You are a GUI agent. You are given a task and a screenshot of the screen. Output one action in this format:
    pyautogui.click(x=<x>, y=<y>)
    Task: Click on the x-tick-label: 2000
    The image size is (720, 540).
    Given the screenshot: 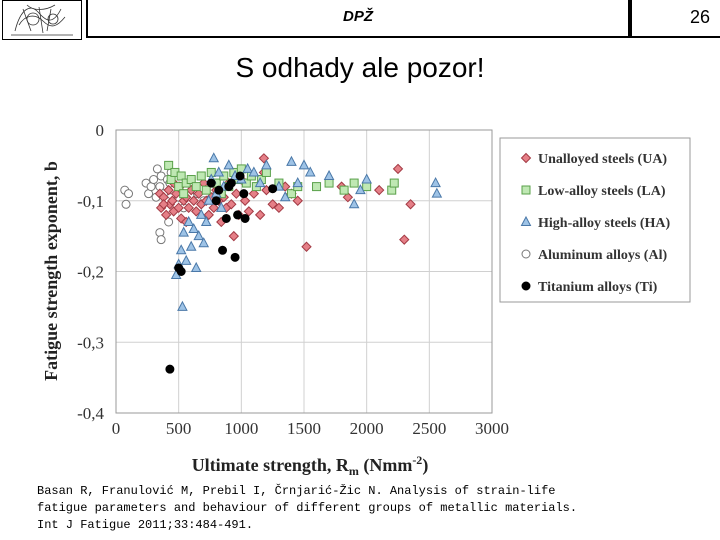 What is the action you would take?
    pyautogui.click(x=367, y=428)
    